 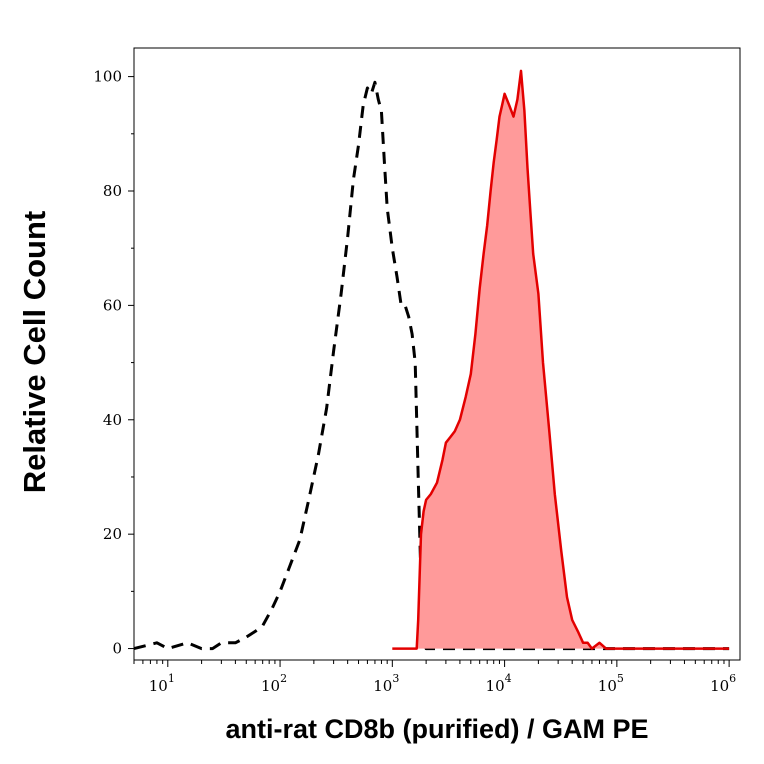 I want to click on y-tick-label: 60, so click(x=112, y=305).